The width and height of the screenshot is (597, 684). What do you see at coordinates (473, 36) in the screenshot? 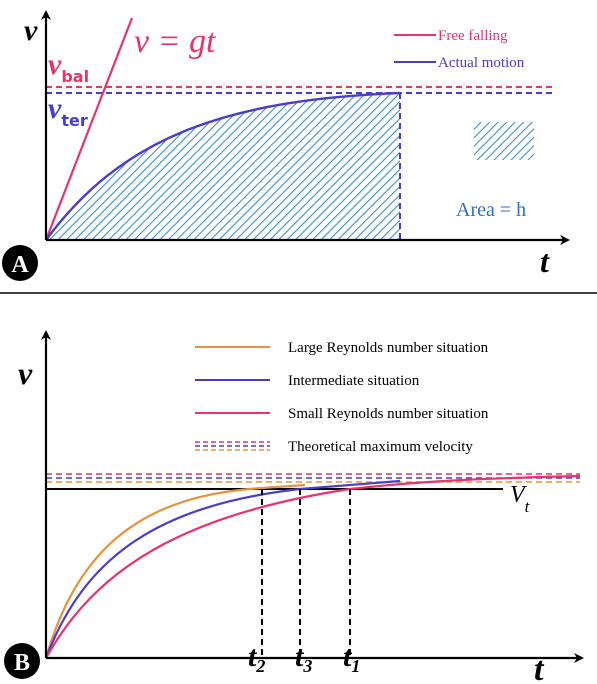
I see `legend-free-falling-label: Free falling` at bounding box center [473, 36].